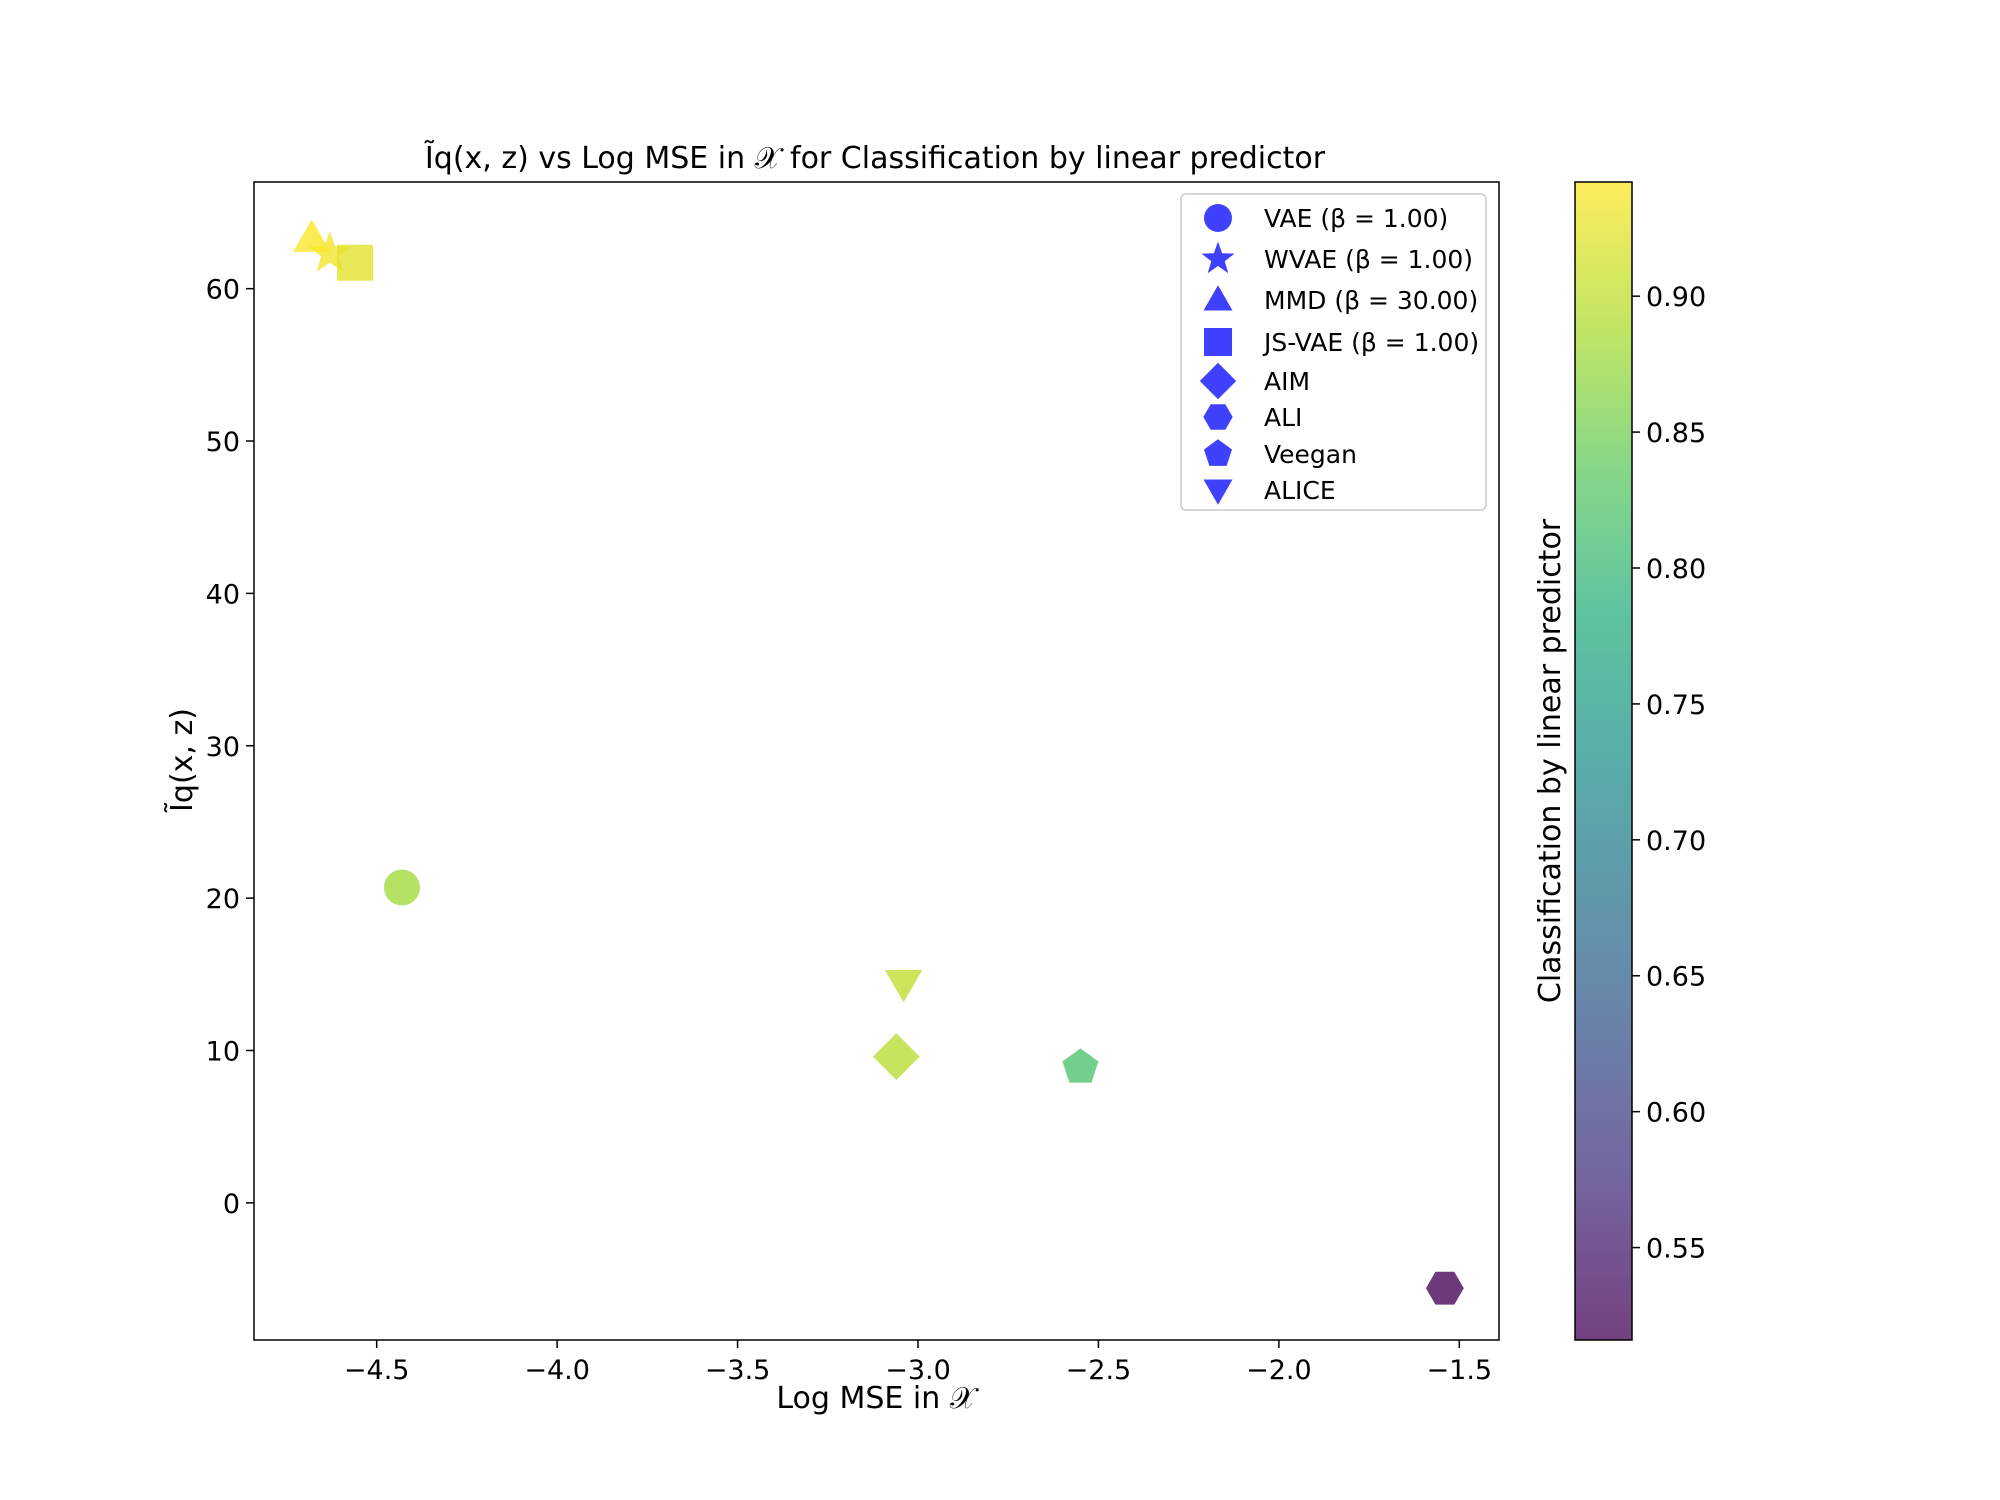 The width and height of the screenshot is (2000, 1500). I want to click on data-point-triangle-down, so click(903, 986).